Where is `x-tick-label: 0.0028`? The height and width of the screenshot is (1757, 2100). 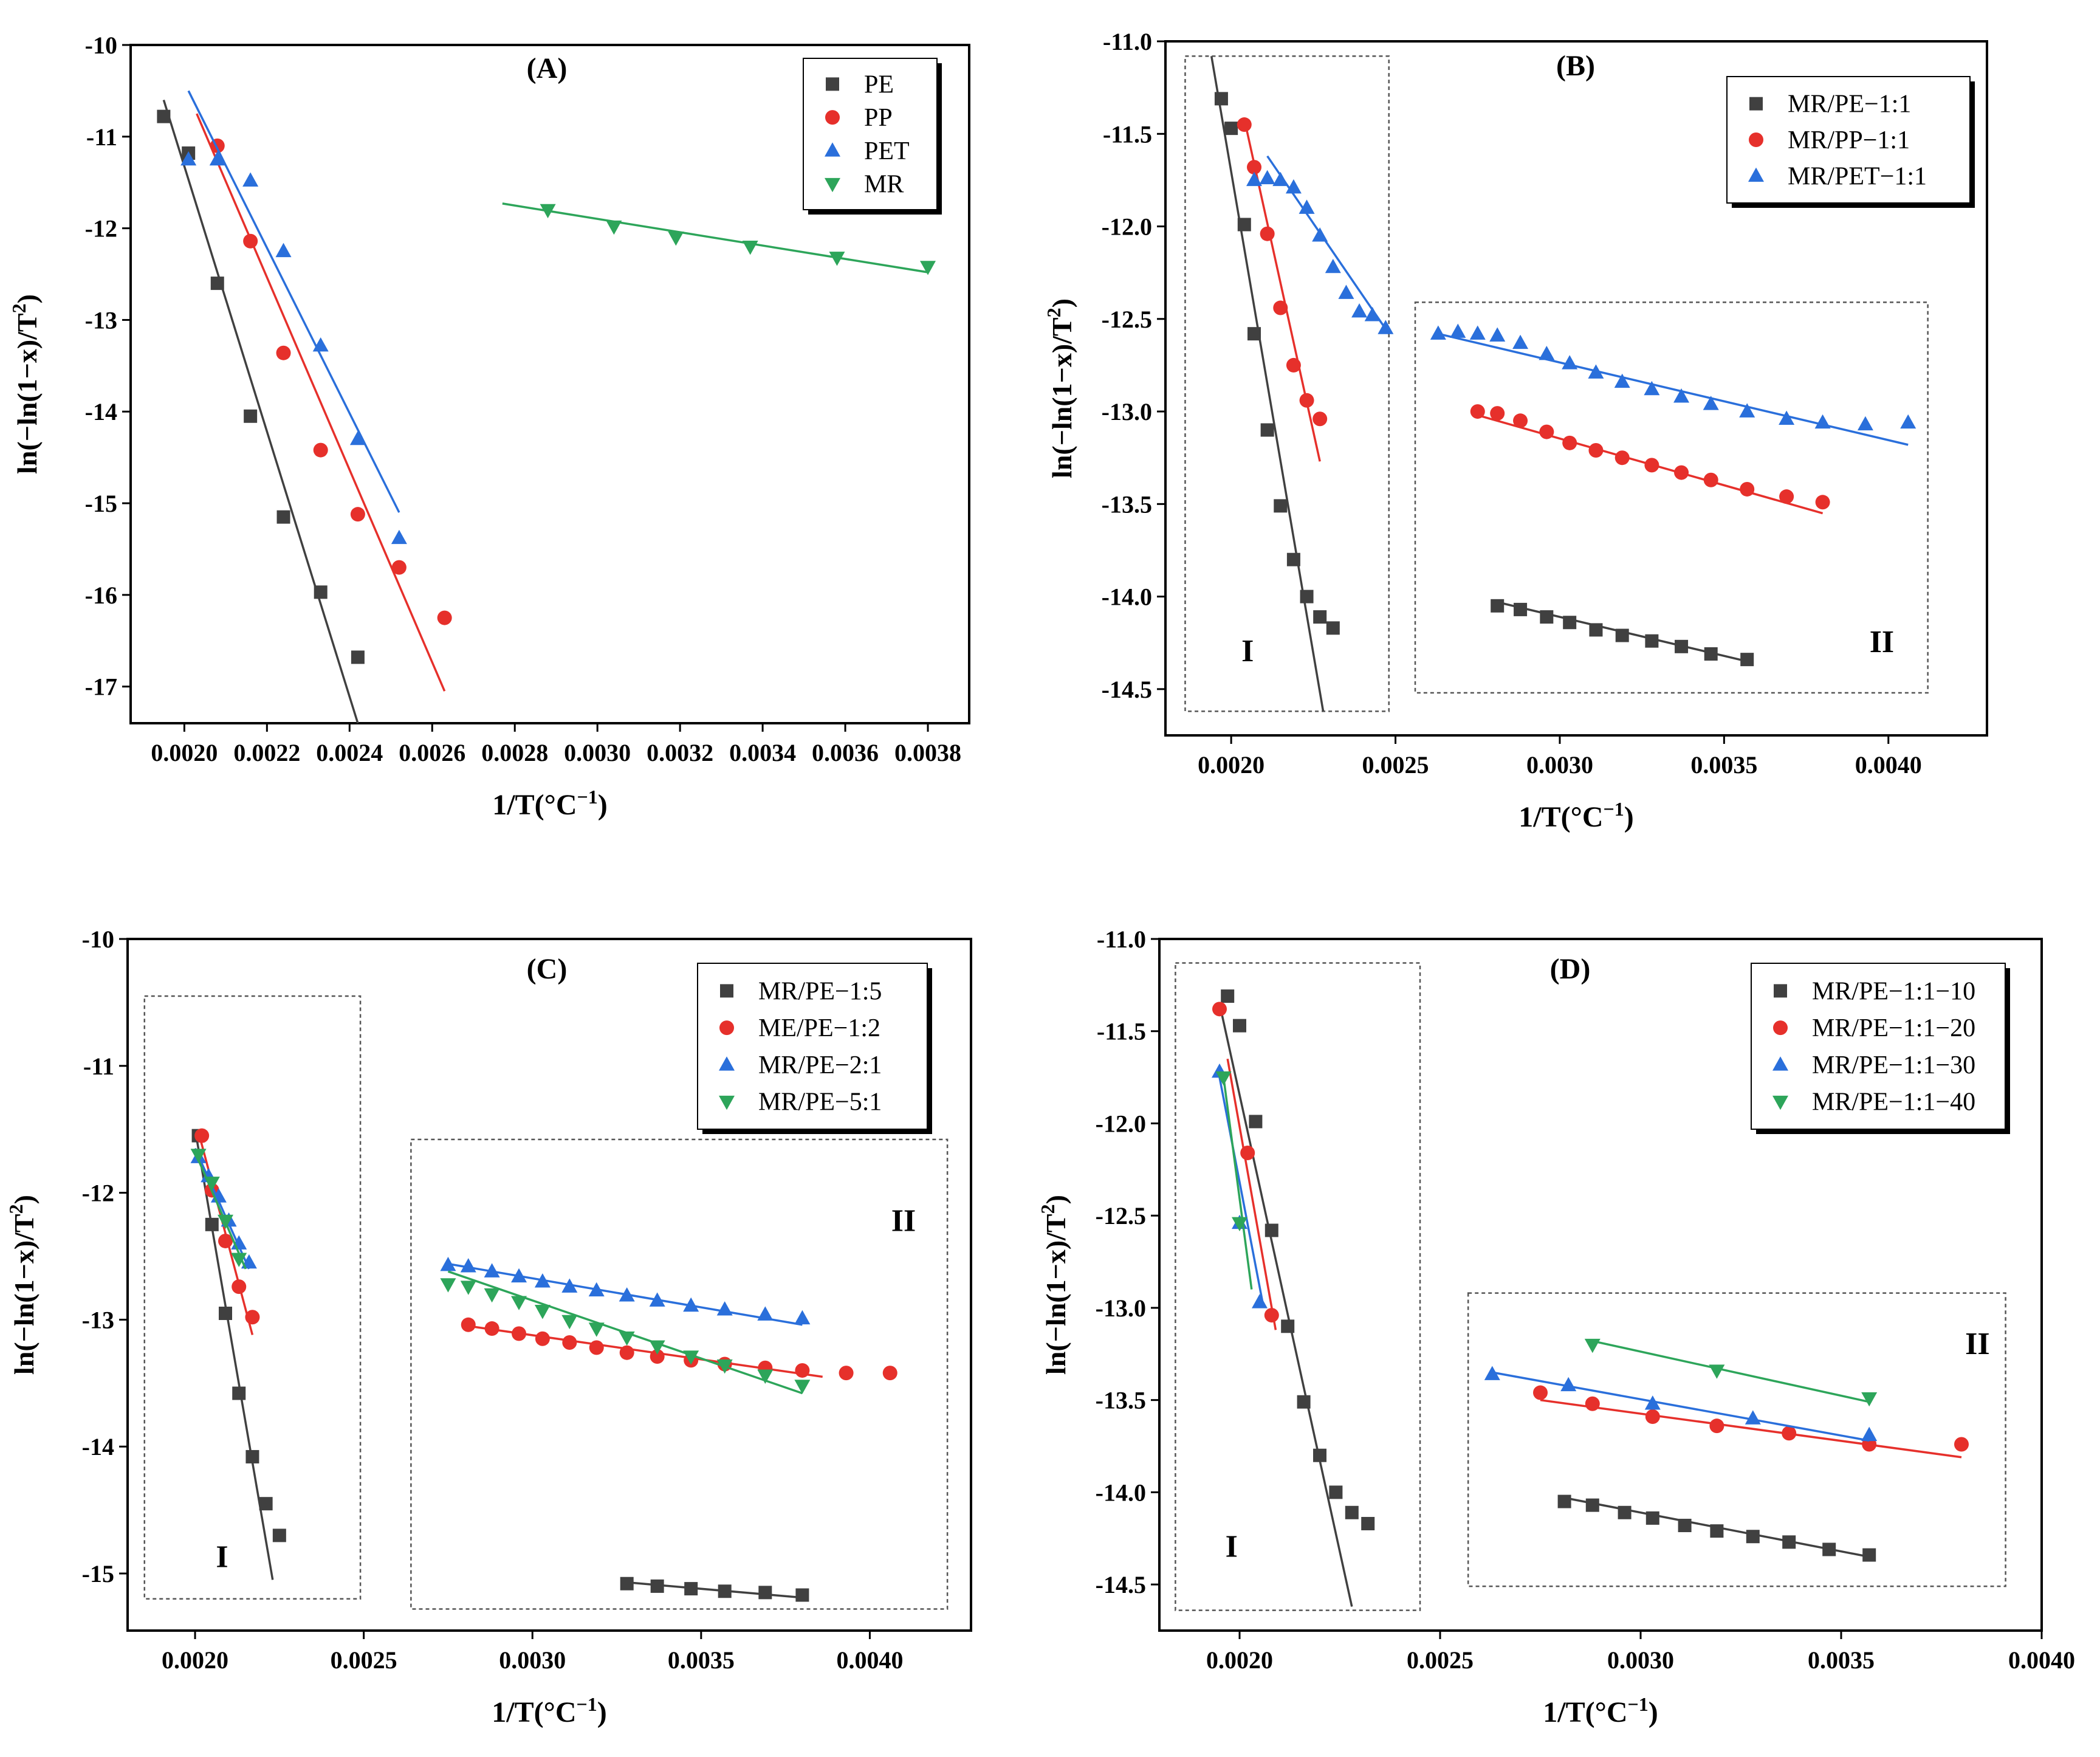 x-tick-label: 0.0028 is located at coordinates (514, 752).